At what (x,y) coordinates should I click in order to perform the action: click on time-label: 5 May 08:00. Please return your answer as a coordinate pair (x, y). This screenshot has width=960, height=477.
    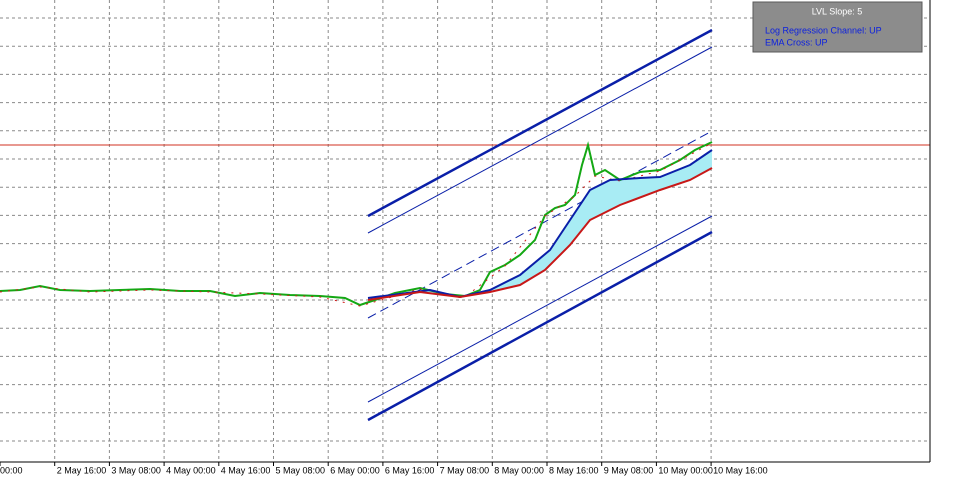
    Looking at the image, I should click on (301, 470).